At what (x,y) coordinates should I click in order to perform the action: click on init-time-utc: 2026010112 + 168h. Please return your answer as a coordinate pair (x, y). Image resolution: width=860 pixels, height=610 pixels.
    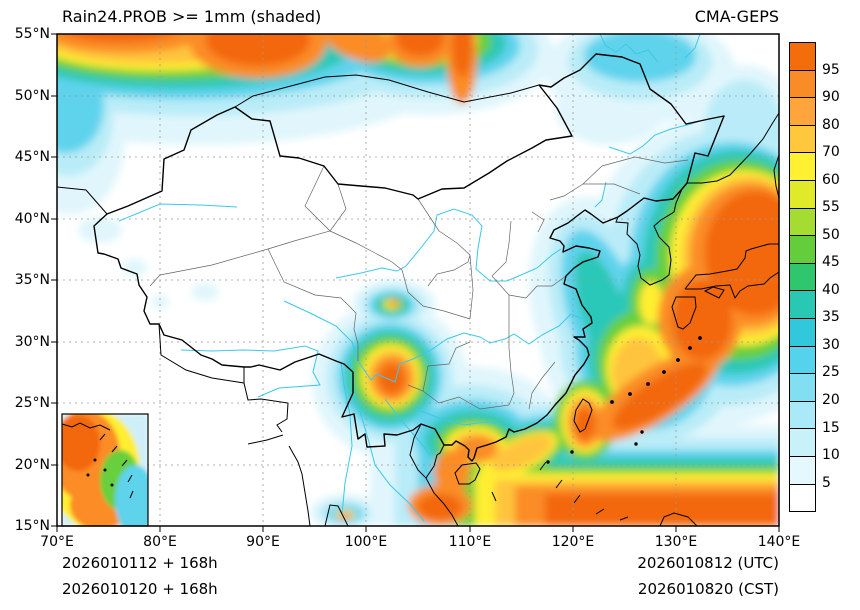
    Looking at the image, I should click on (140, 563).